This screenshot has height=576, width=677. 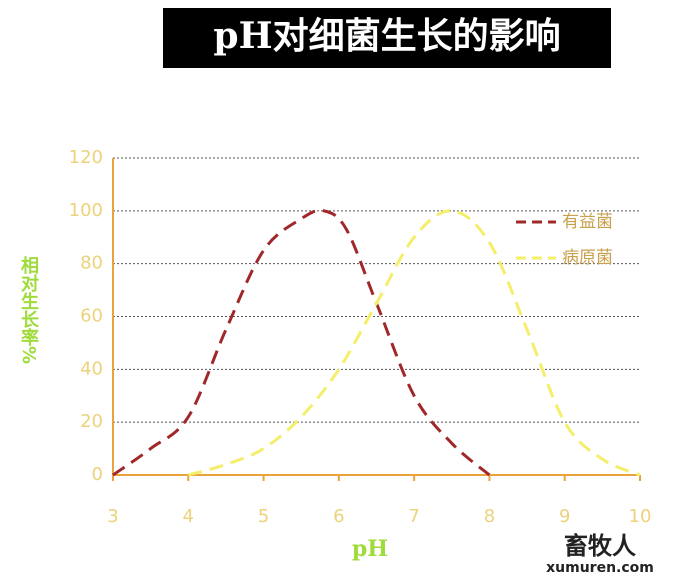 What do you see at coordinates (91, 368) in the screenshot?
I see `y-tick-label: 40` at bounding box center [91, 368].